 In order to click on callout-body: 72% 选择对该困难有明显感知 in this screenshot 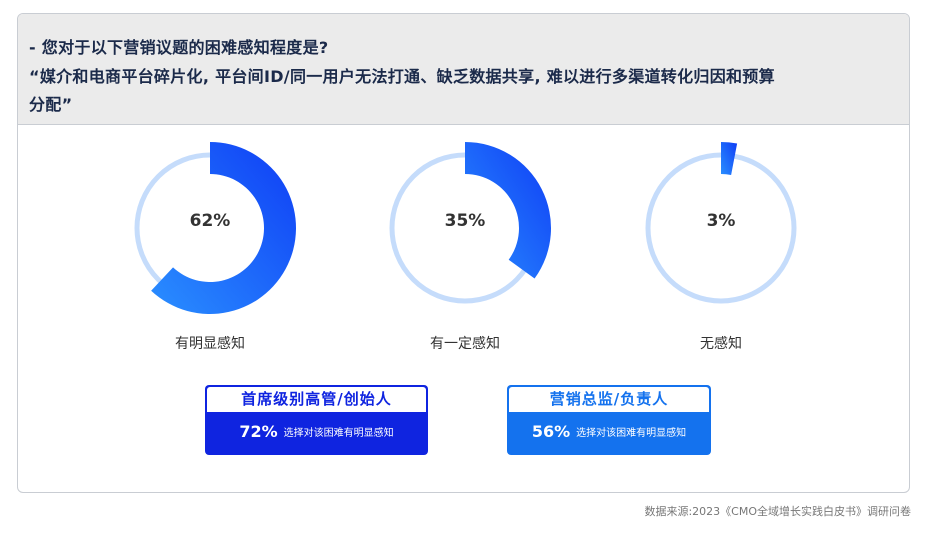, I will do `click(316, 431)`.